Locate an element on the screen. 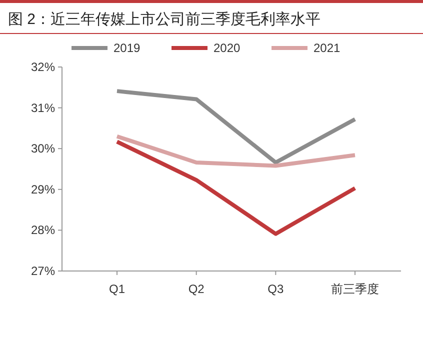 The height and width of the screenshot is (337, 423). x-tick-label: Q3 is located at coordinates (276, 289).